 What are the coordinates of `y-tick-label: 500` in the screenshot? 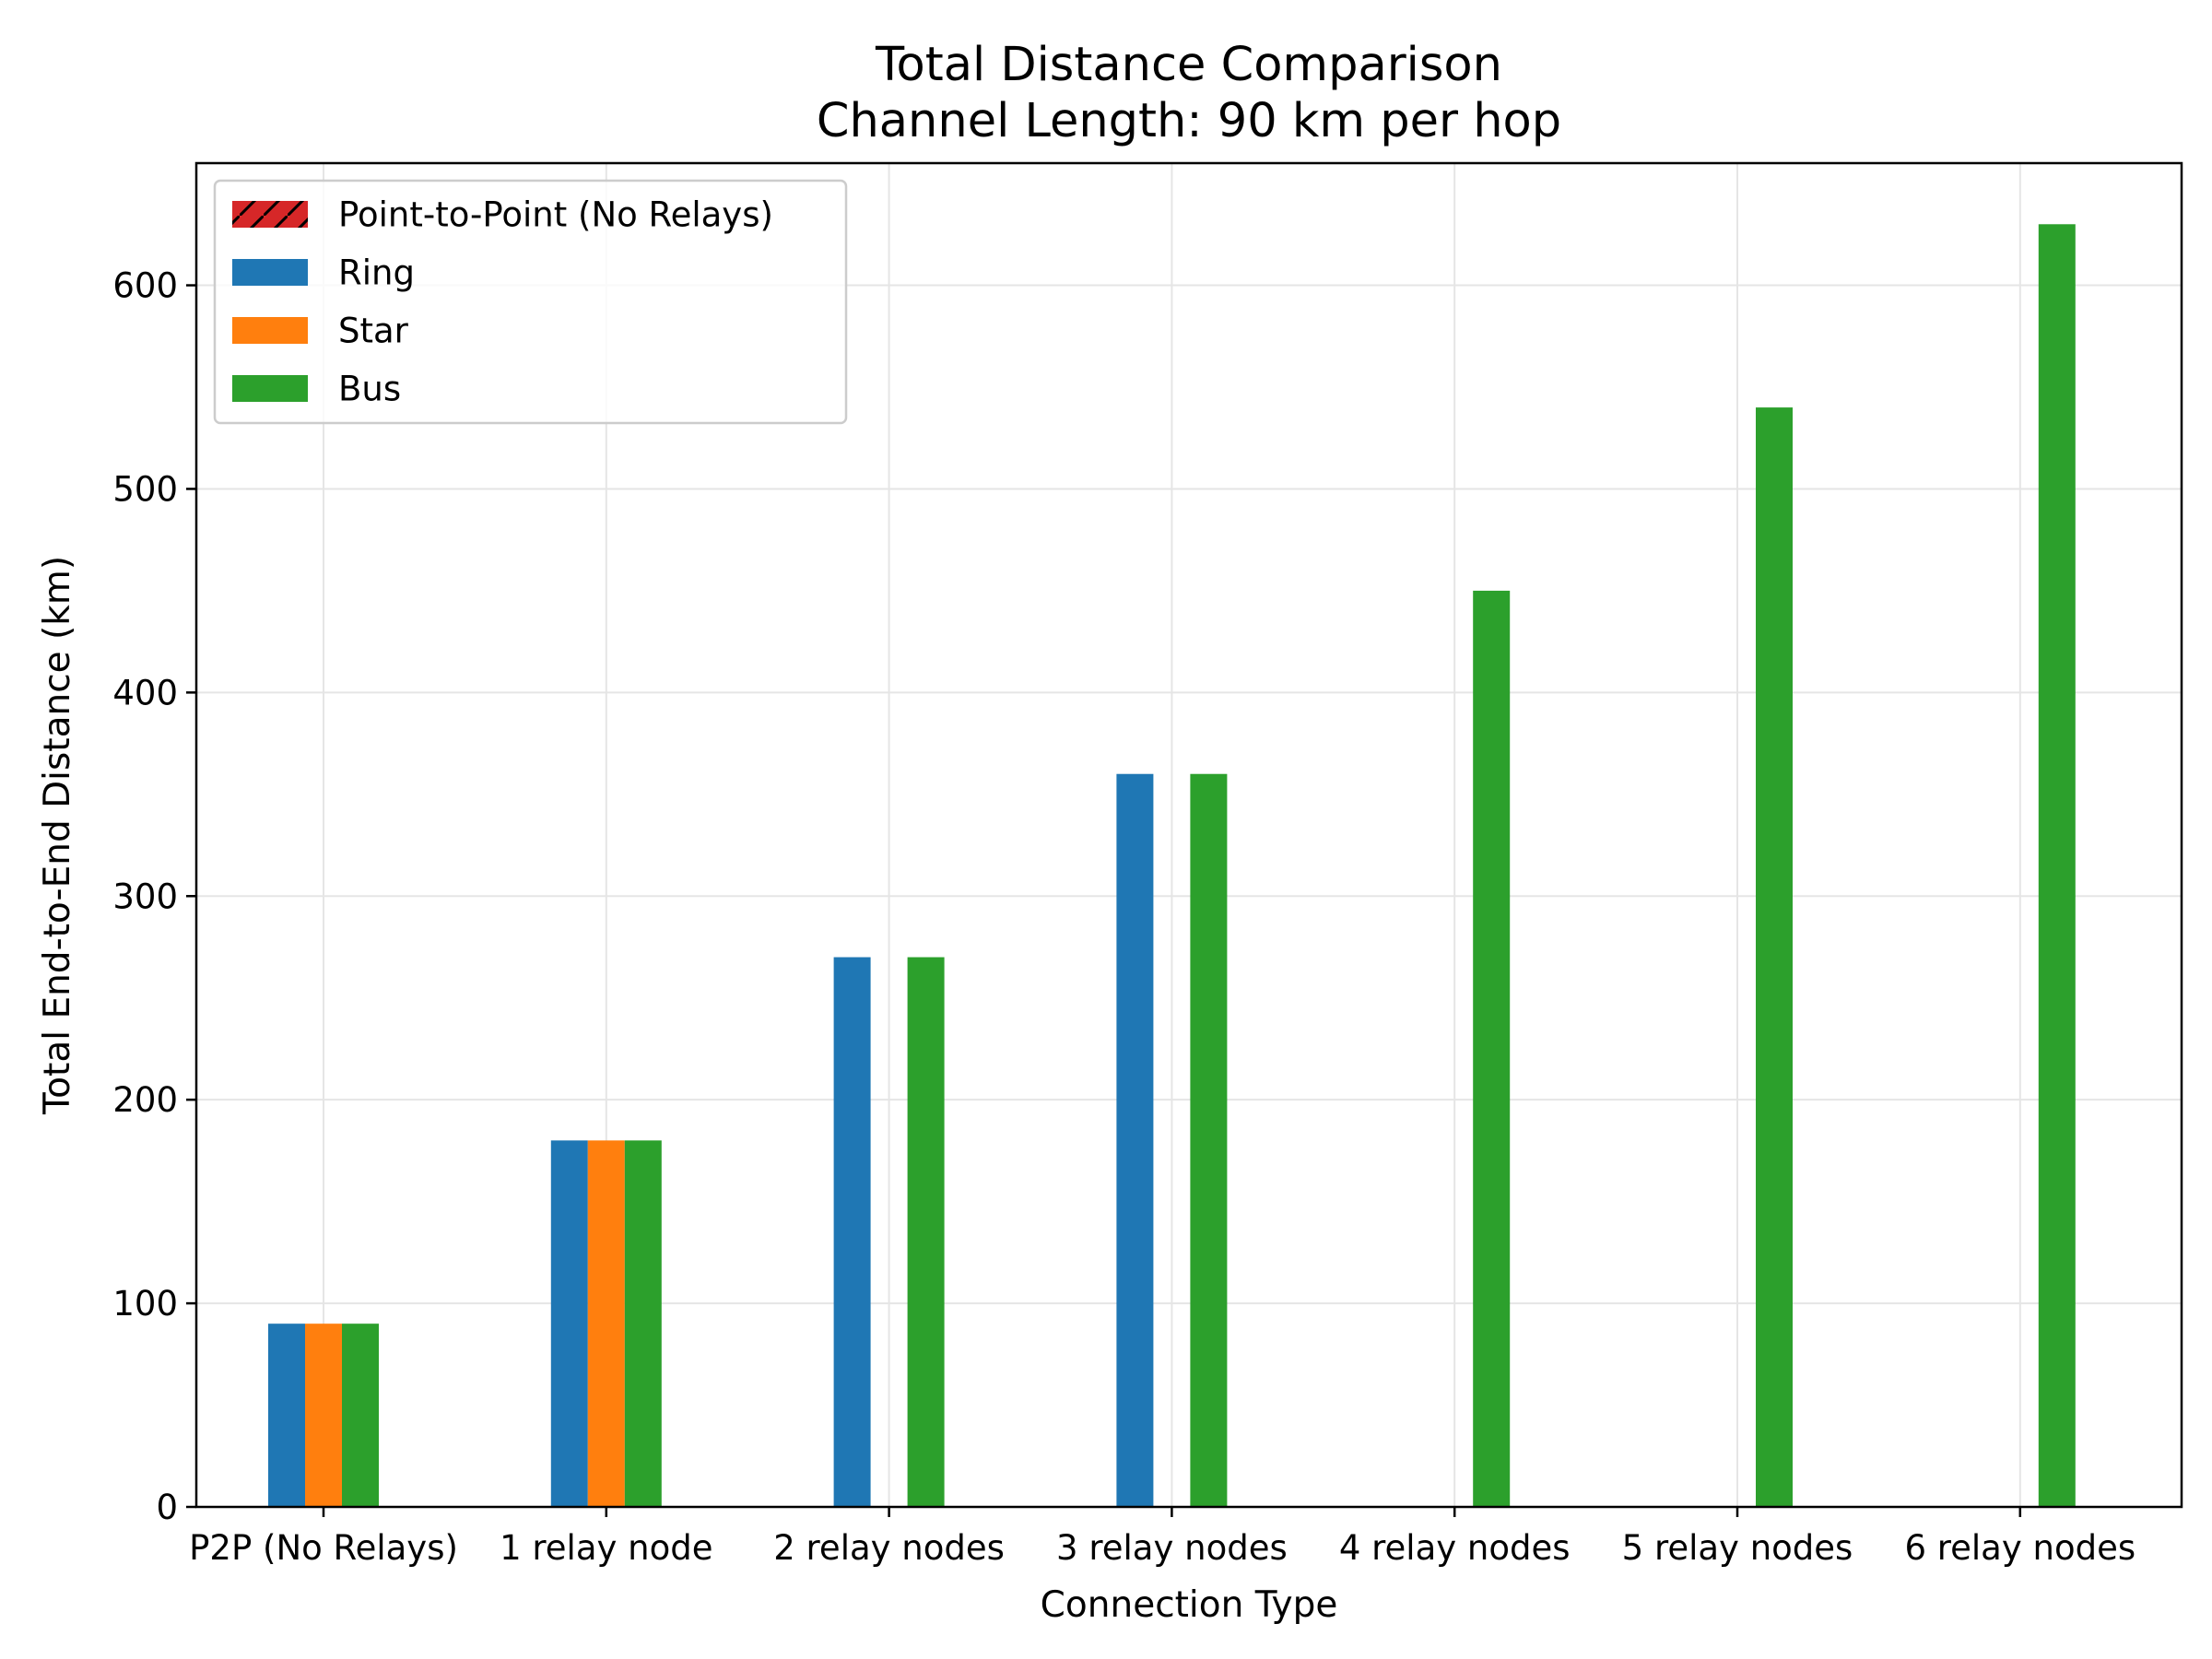 It's located at (145, 489).